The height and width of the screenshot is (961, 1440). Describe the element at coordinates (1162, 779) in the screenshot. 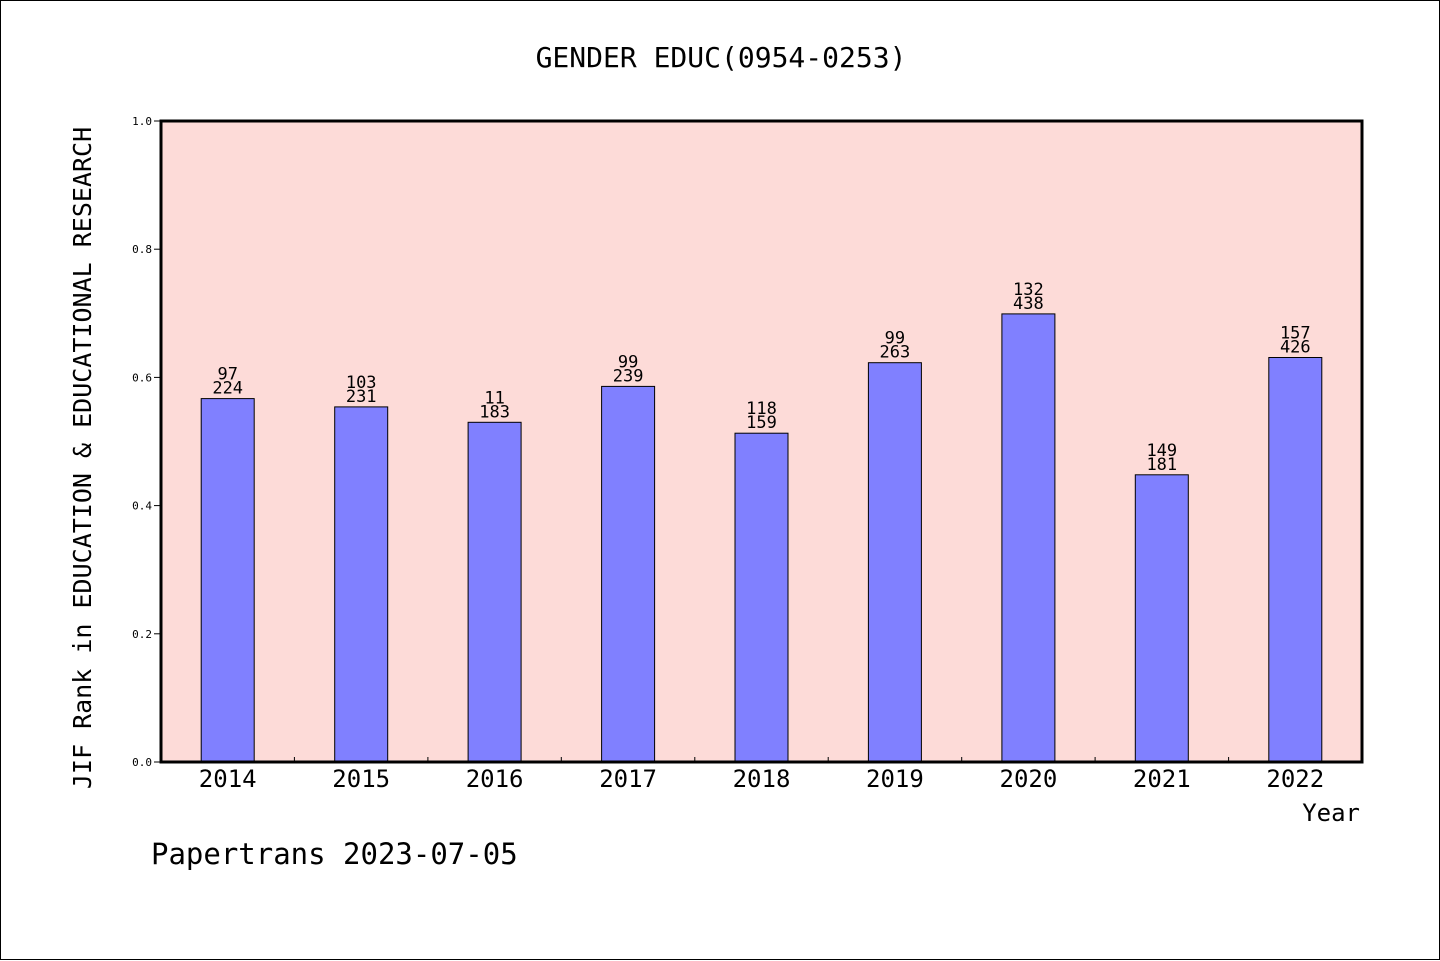

I see `x-tick-label-2021: 2021` at that location.